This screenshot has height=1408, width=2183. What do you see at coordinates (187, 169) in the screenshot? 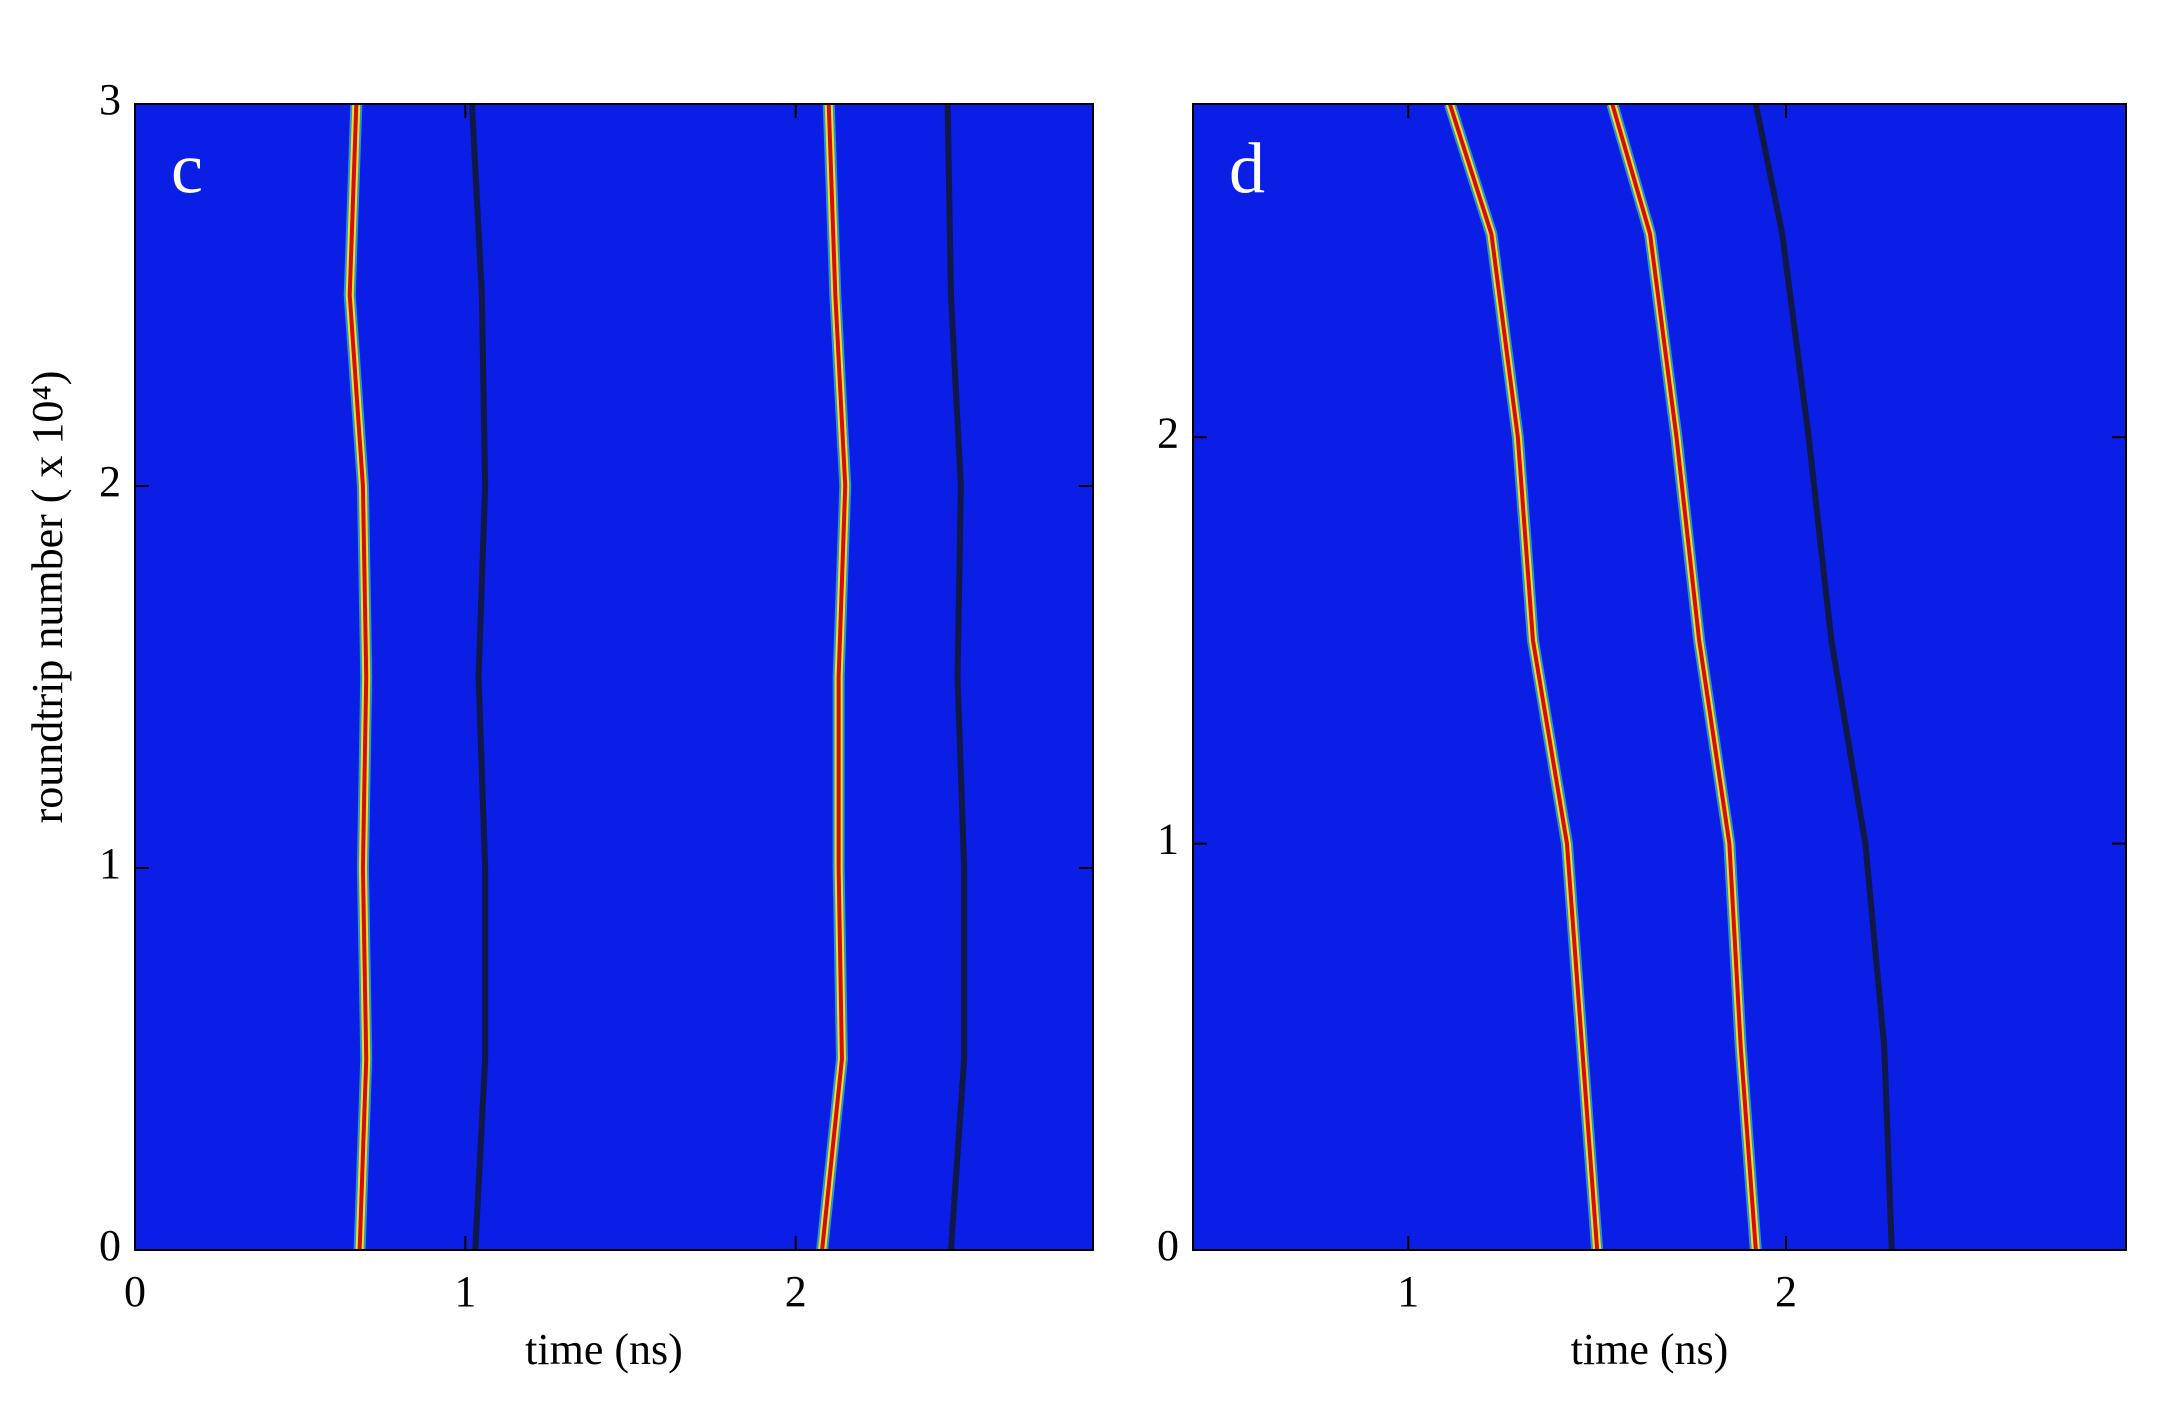
I see `panel-label: c` at bounding box center [187, 169].